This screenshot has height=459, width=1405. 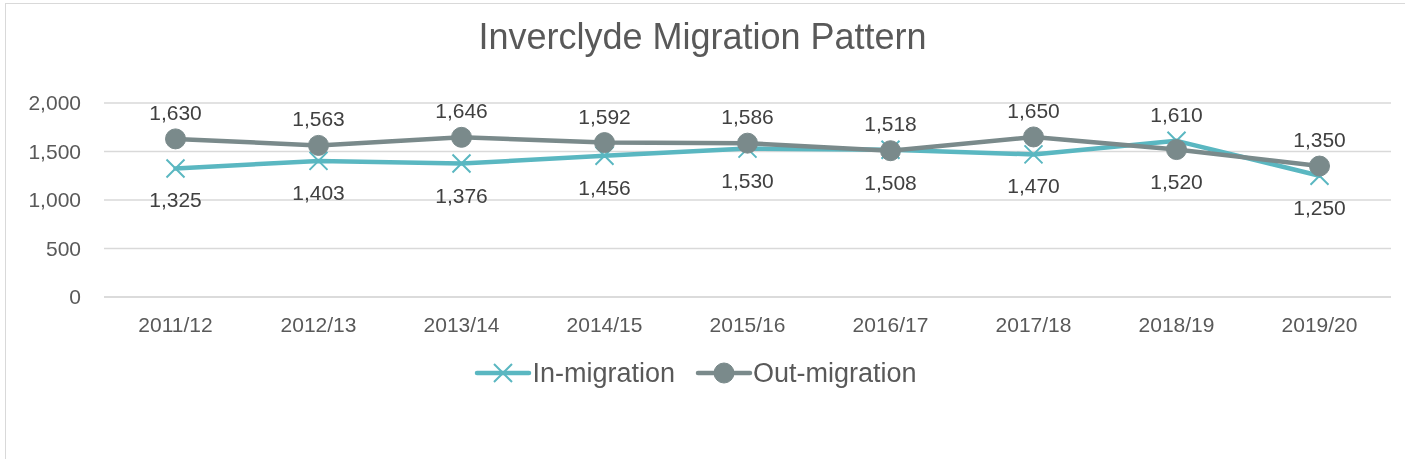 What do you see at coordinates (63, 248) in the screenshot?
I see `y-tick-label: 500` at bounding box center [63, 248].